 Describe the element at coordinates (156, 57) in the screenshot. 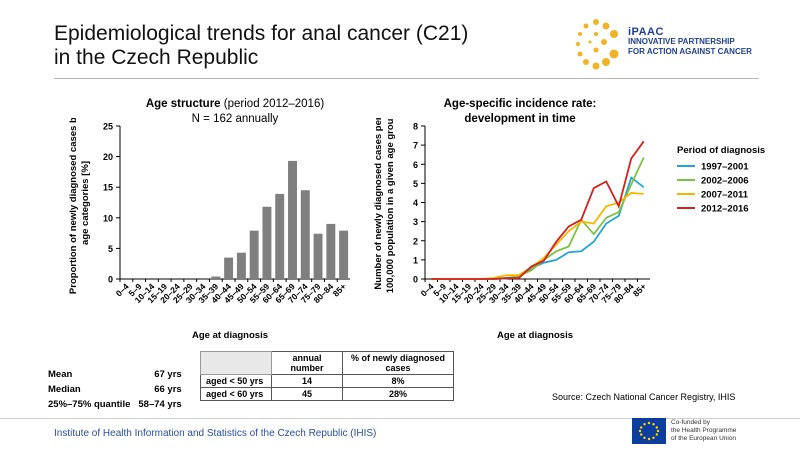

I see `slide-title-line2: in the Czech Republic` at that location.